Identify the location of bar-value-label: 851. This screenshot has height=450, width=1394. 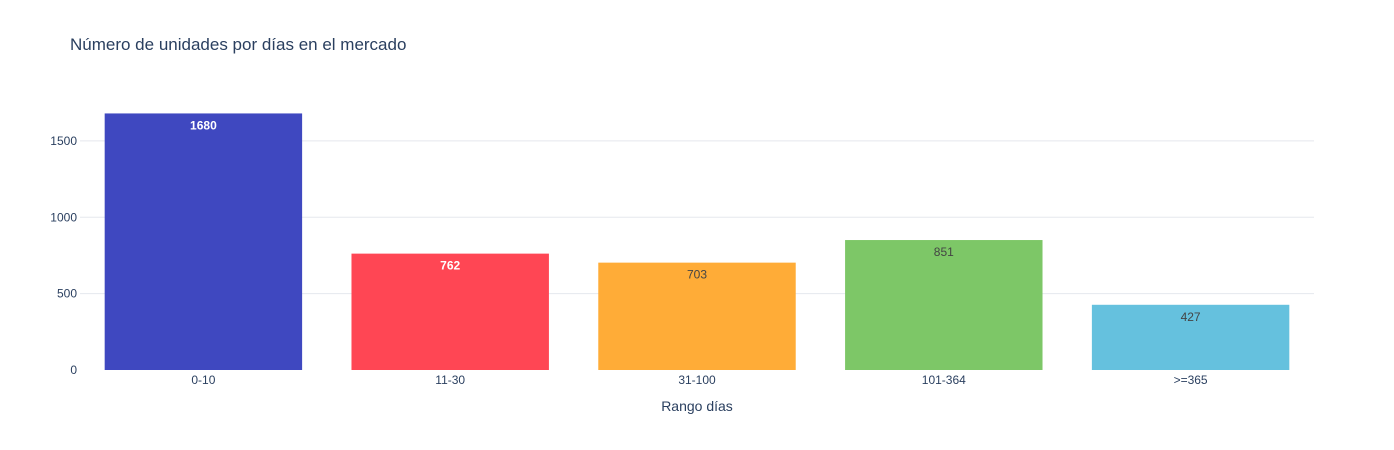
(944, 252).